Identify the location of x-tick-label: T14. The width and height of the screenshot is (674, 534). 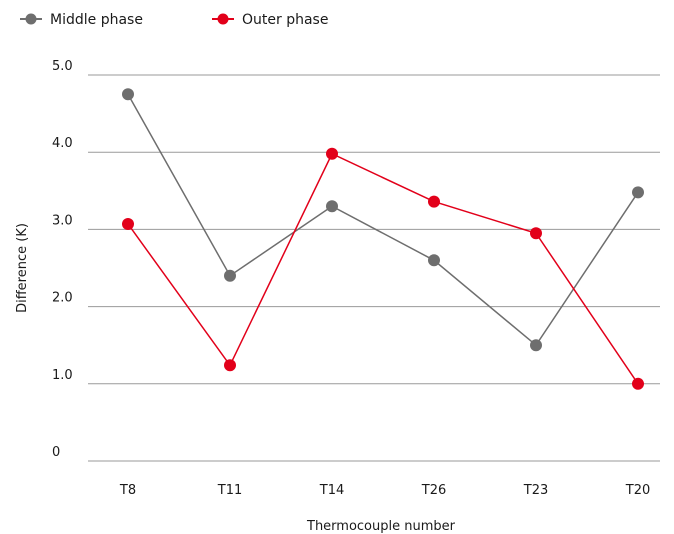
(331, 490).